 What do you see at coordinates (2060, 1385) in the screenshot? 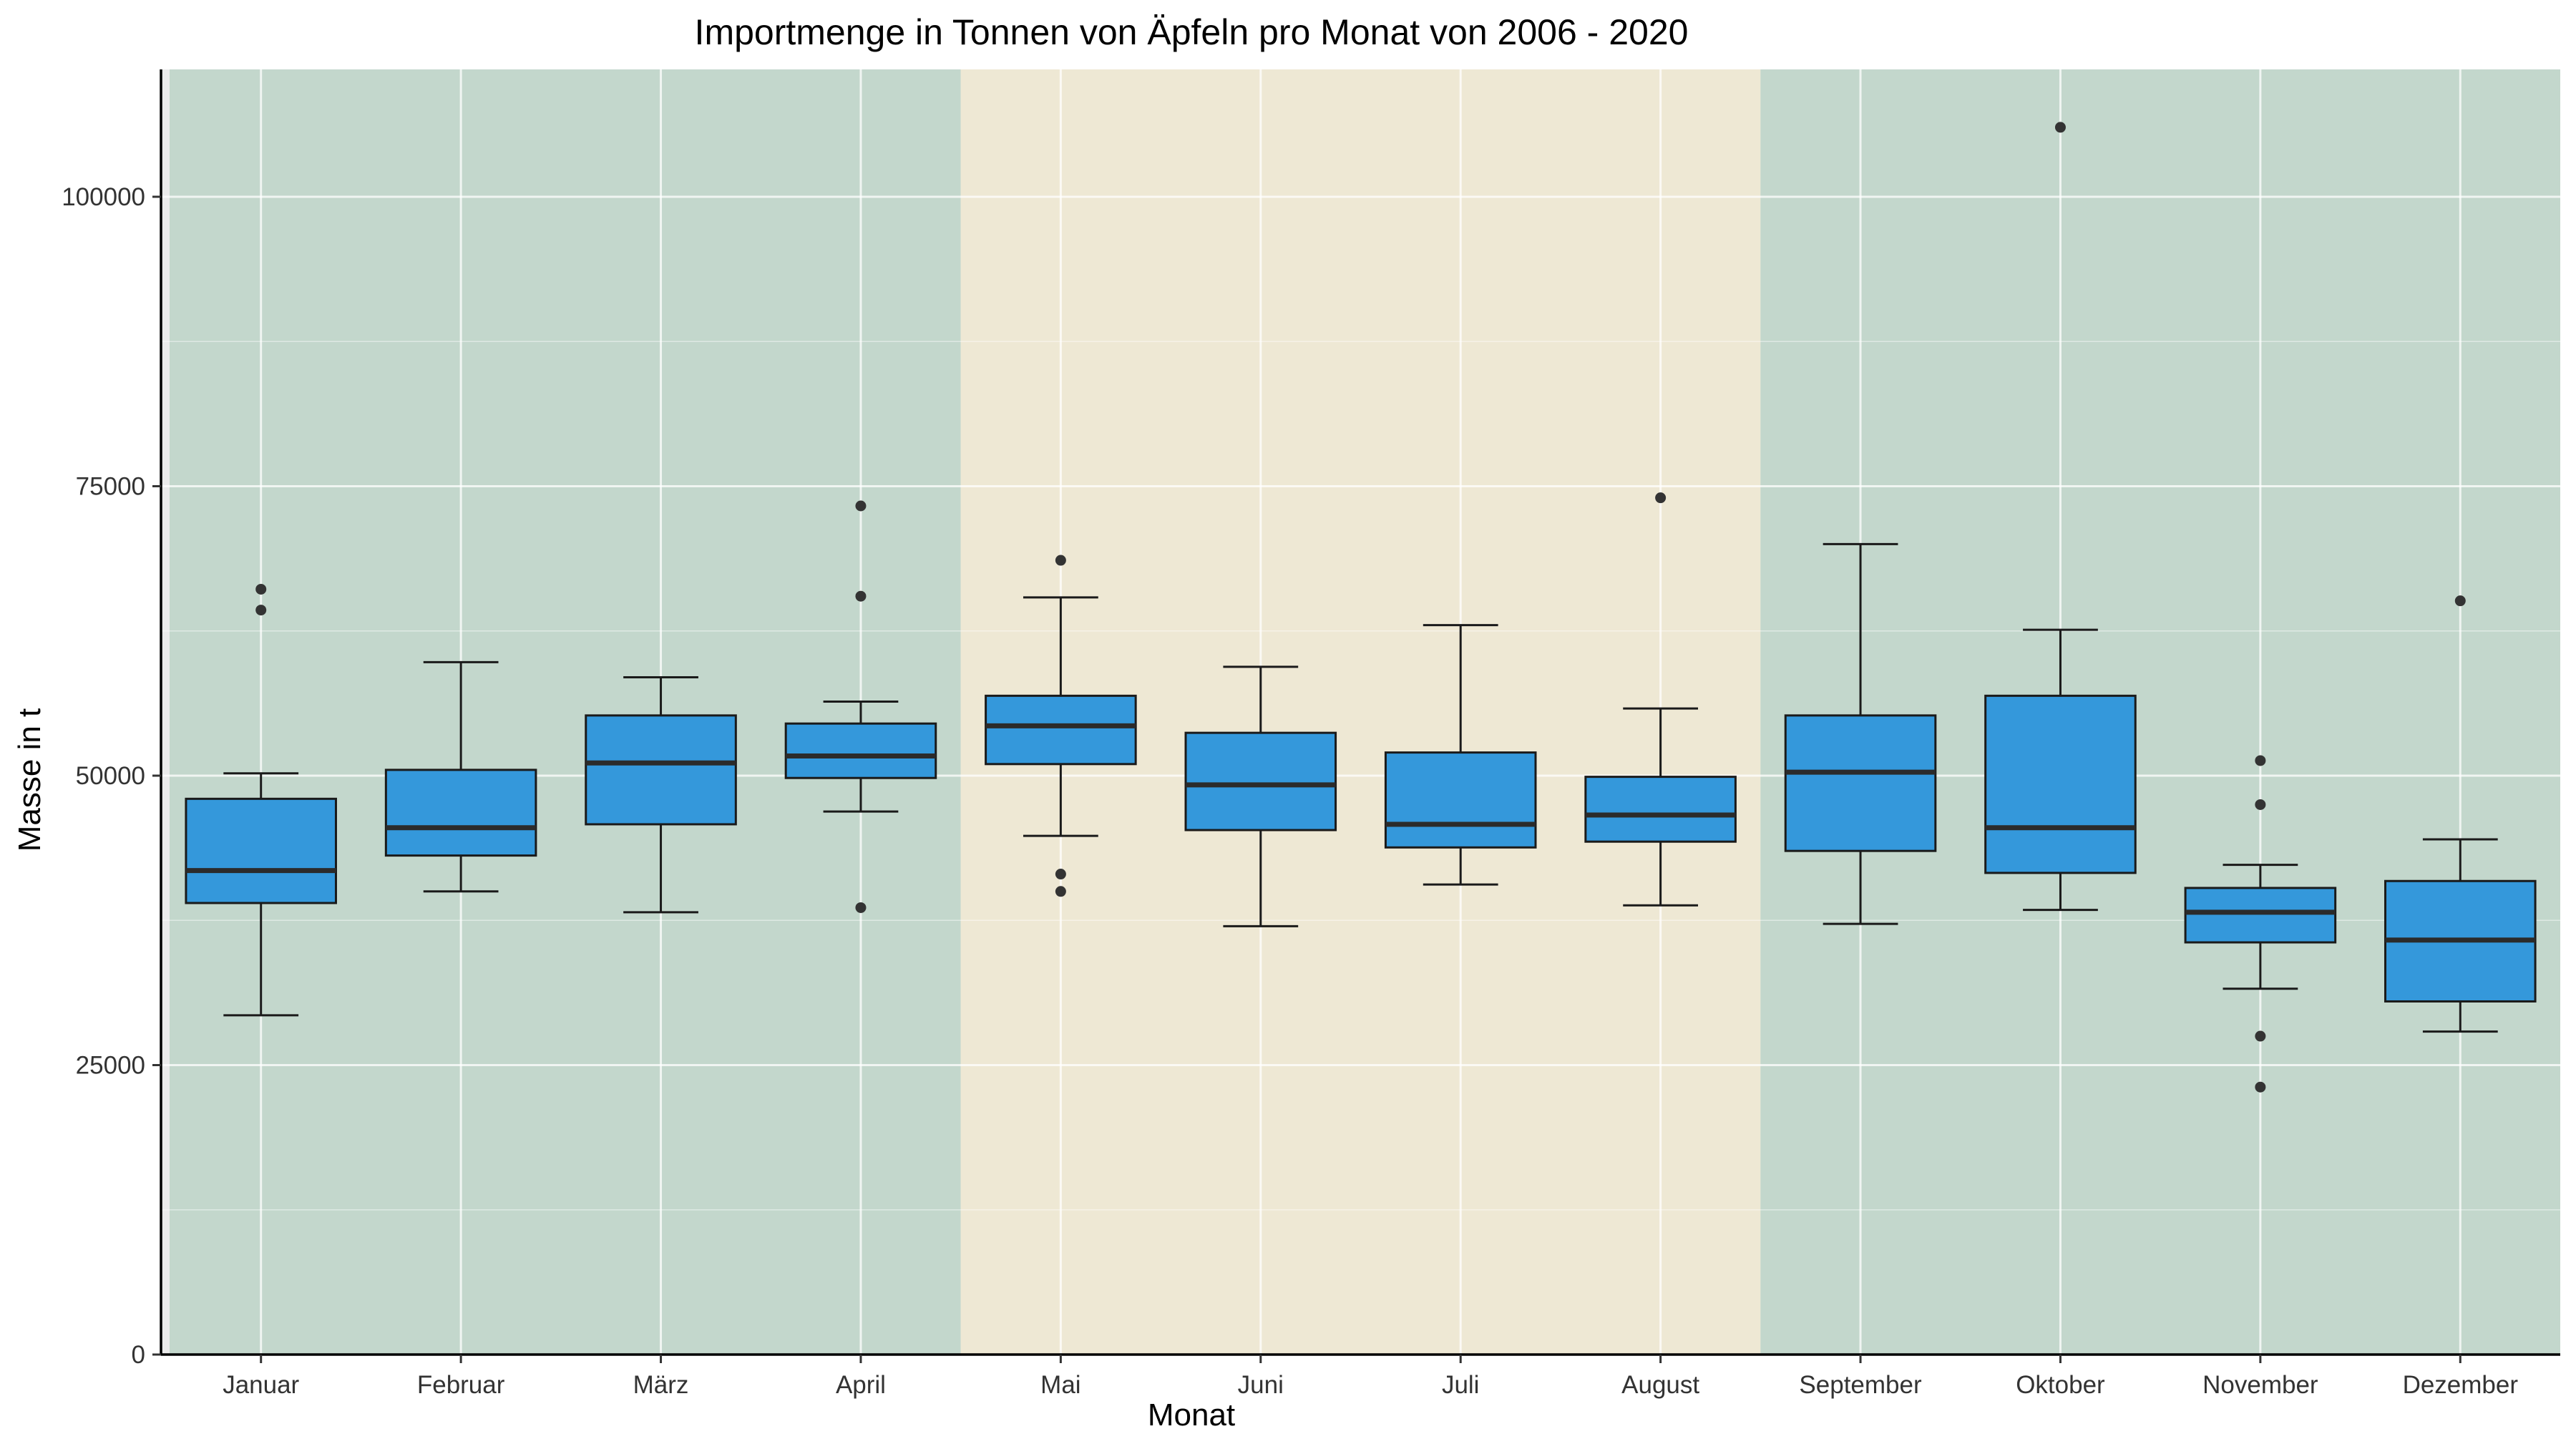
I see `x-tick-label: Oktober` at bounding box center [2060, 1385].